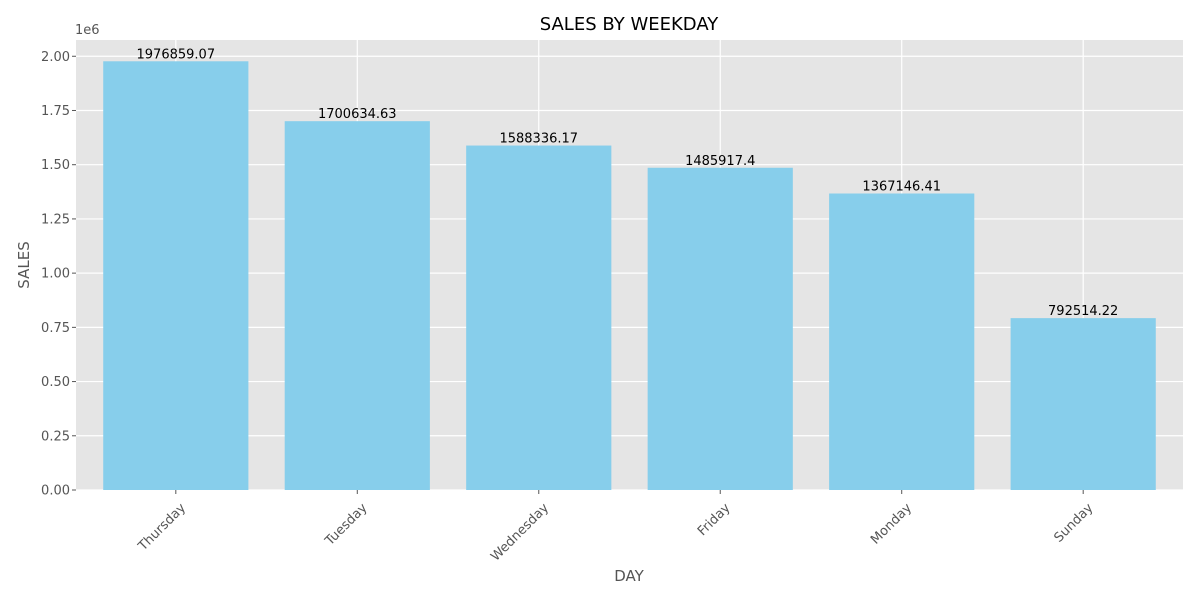 The image size is (1200, 604). Describe the element at coordinates (1073, 522) in the screenshot. I see `x-tick-label-sunday: Sunday` at that location.